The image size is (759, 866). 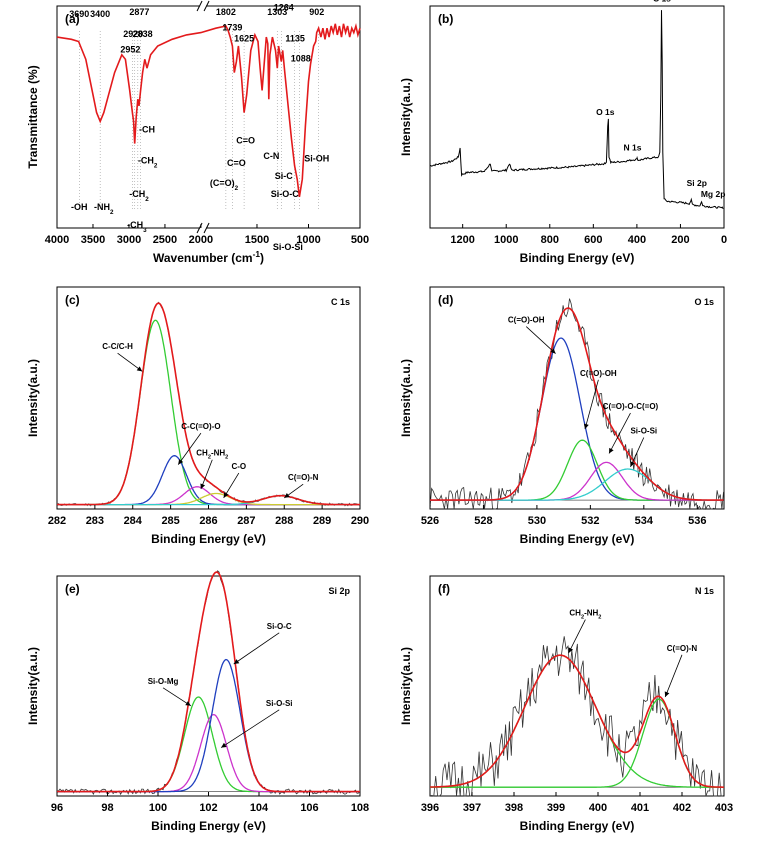 I want to click on x-tick-label-f: 400, so click(x=598, y=808).